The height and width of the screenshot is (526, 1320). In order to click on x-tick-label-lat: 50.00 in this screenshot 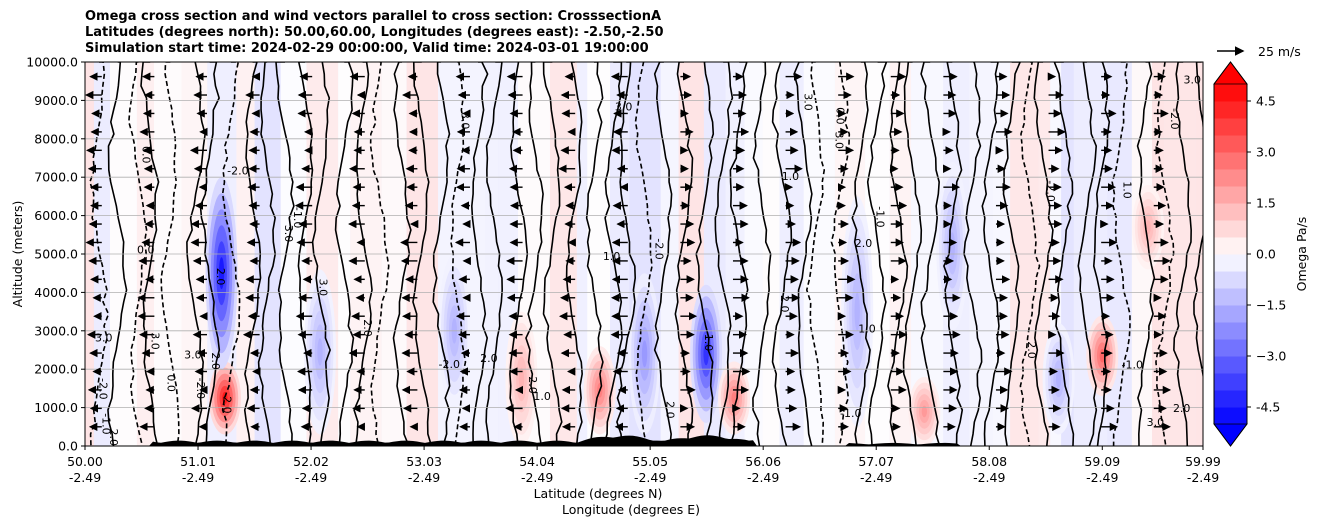, I will do `click(85, 461)`.